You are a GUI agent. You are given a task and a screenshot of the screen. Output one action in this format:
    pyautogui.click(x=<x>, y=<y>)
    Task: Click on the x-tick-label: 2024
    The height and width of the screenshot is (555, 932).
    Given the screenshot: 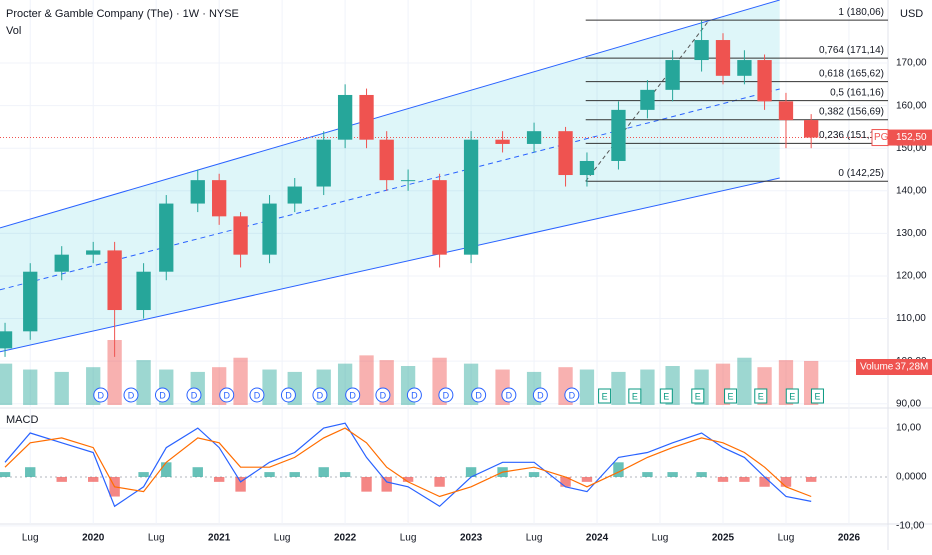 What is the action you would take?
    pyautogui.click(x=597, y=538)
    